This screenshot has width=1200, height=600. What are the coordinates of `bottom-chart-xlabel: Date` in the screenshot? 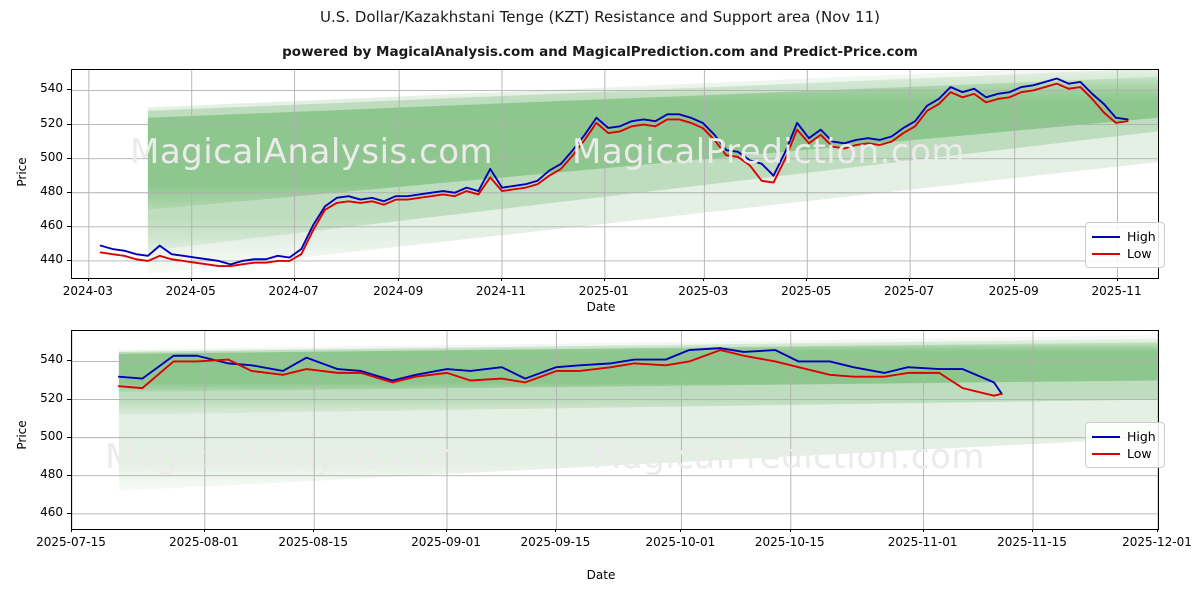 It's located at (601, 575).